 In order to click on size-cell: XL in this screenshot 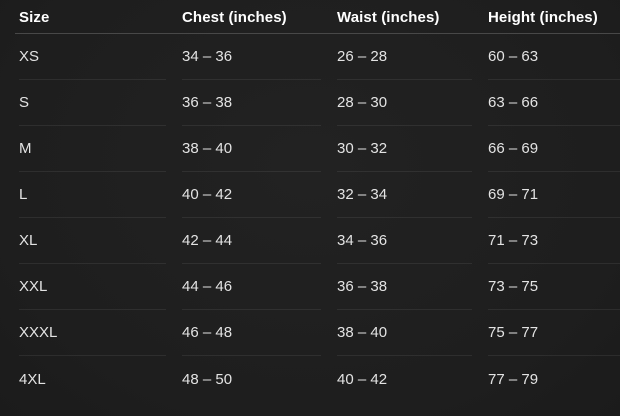, I will do `click(92, 241)`.